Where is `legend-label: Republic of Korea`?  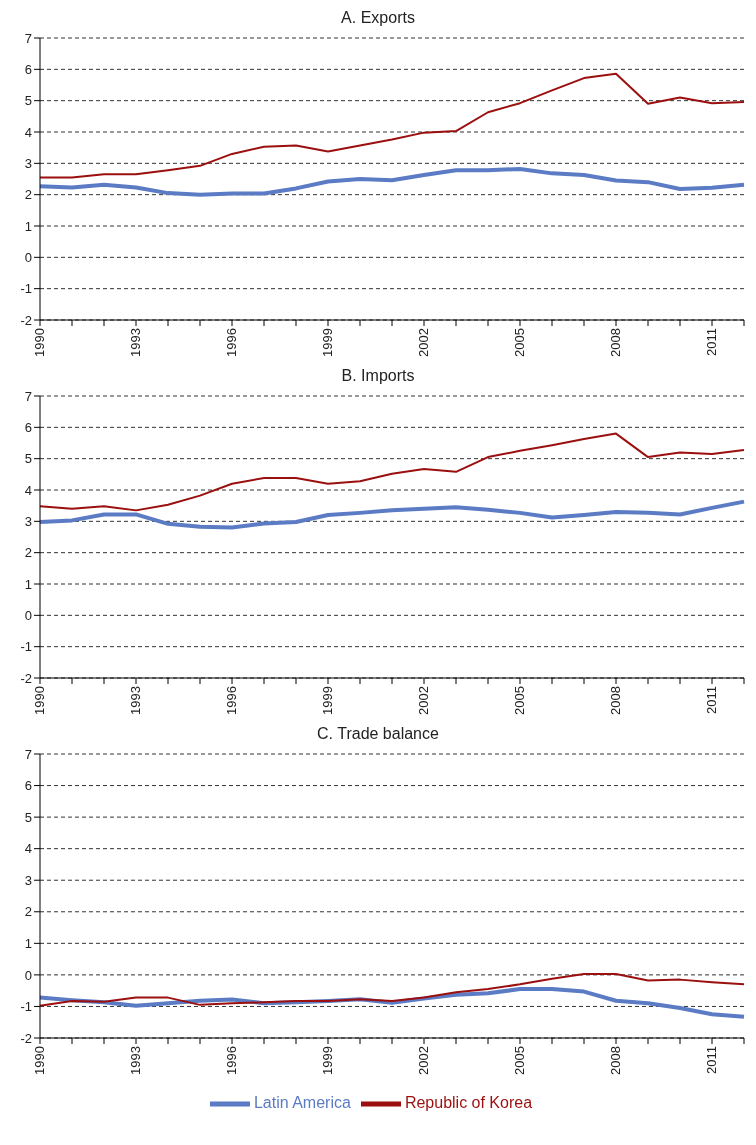 legend-label: Republic of Korea is located at coordinates (468, 1103).